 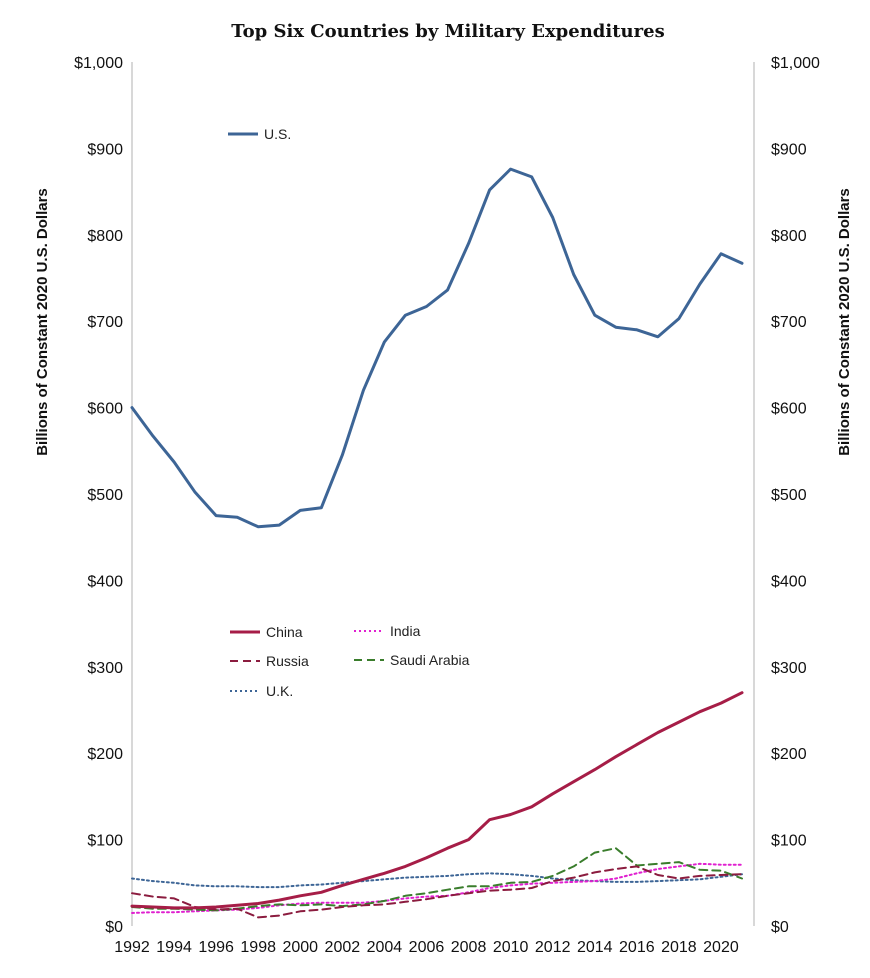 I want to click on y-tick-right: $300, so click(x=789, y=668).